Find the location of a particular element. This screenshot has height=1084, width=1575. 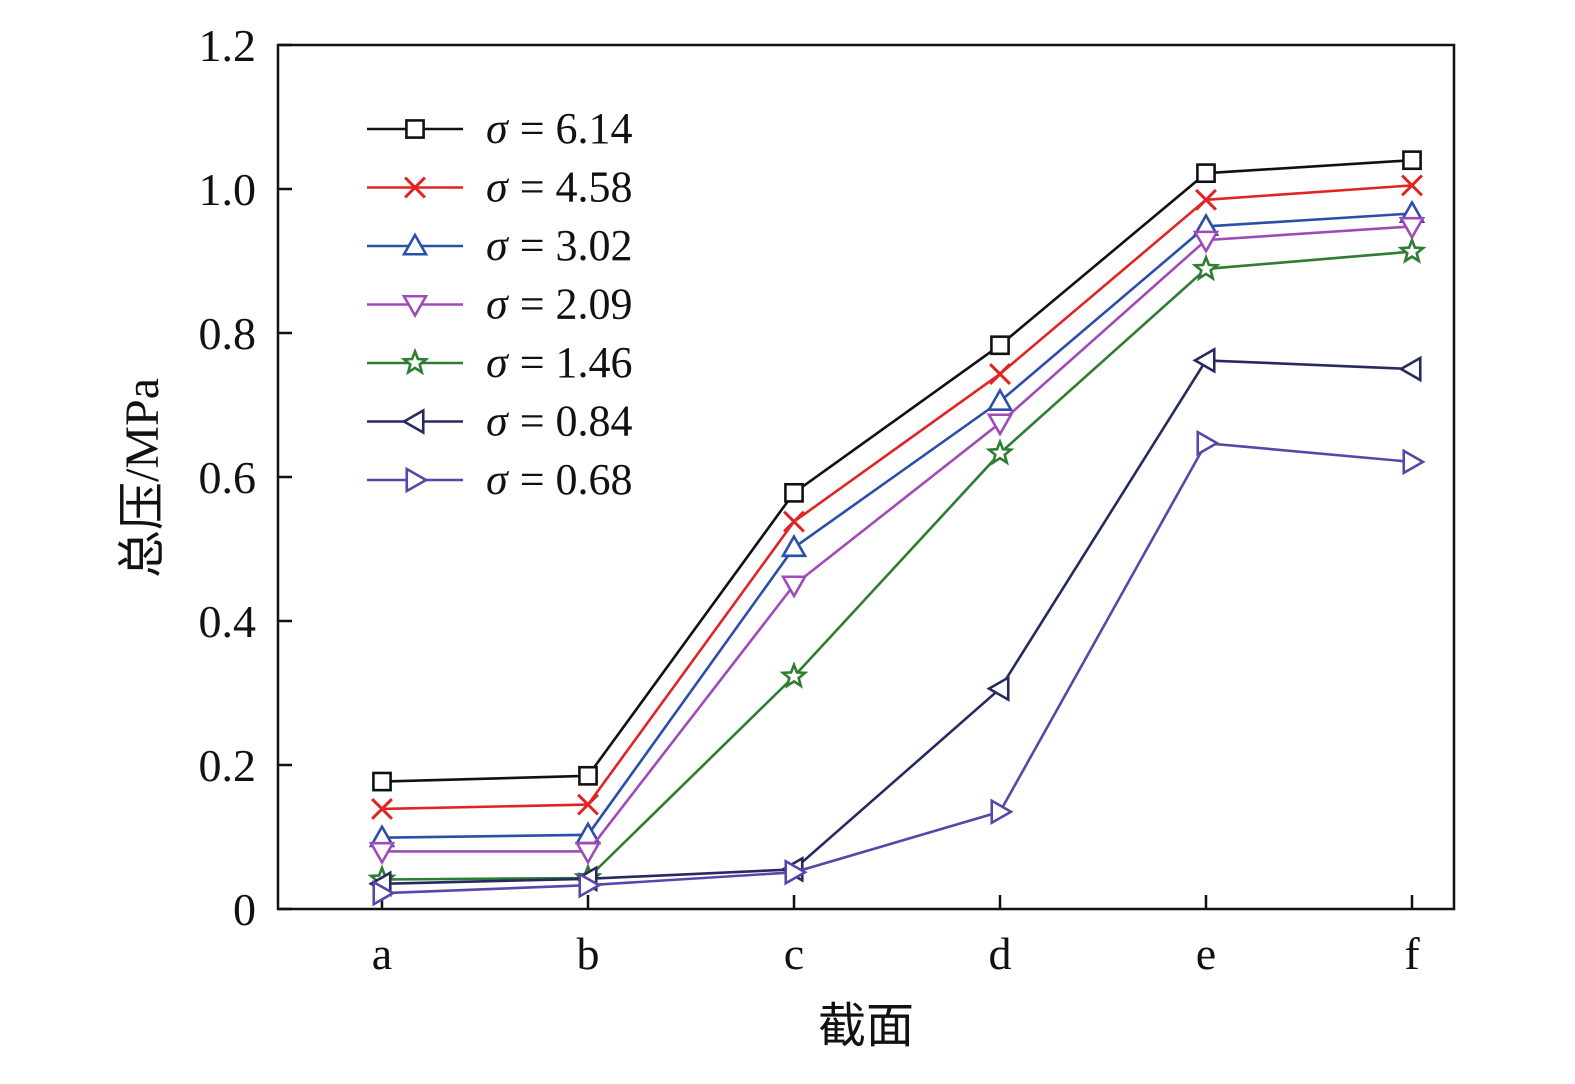

x-tick-label: f is located at coordinates (1412, 953).